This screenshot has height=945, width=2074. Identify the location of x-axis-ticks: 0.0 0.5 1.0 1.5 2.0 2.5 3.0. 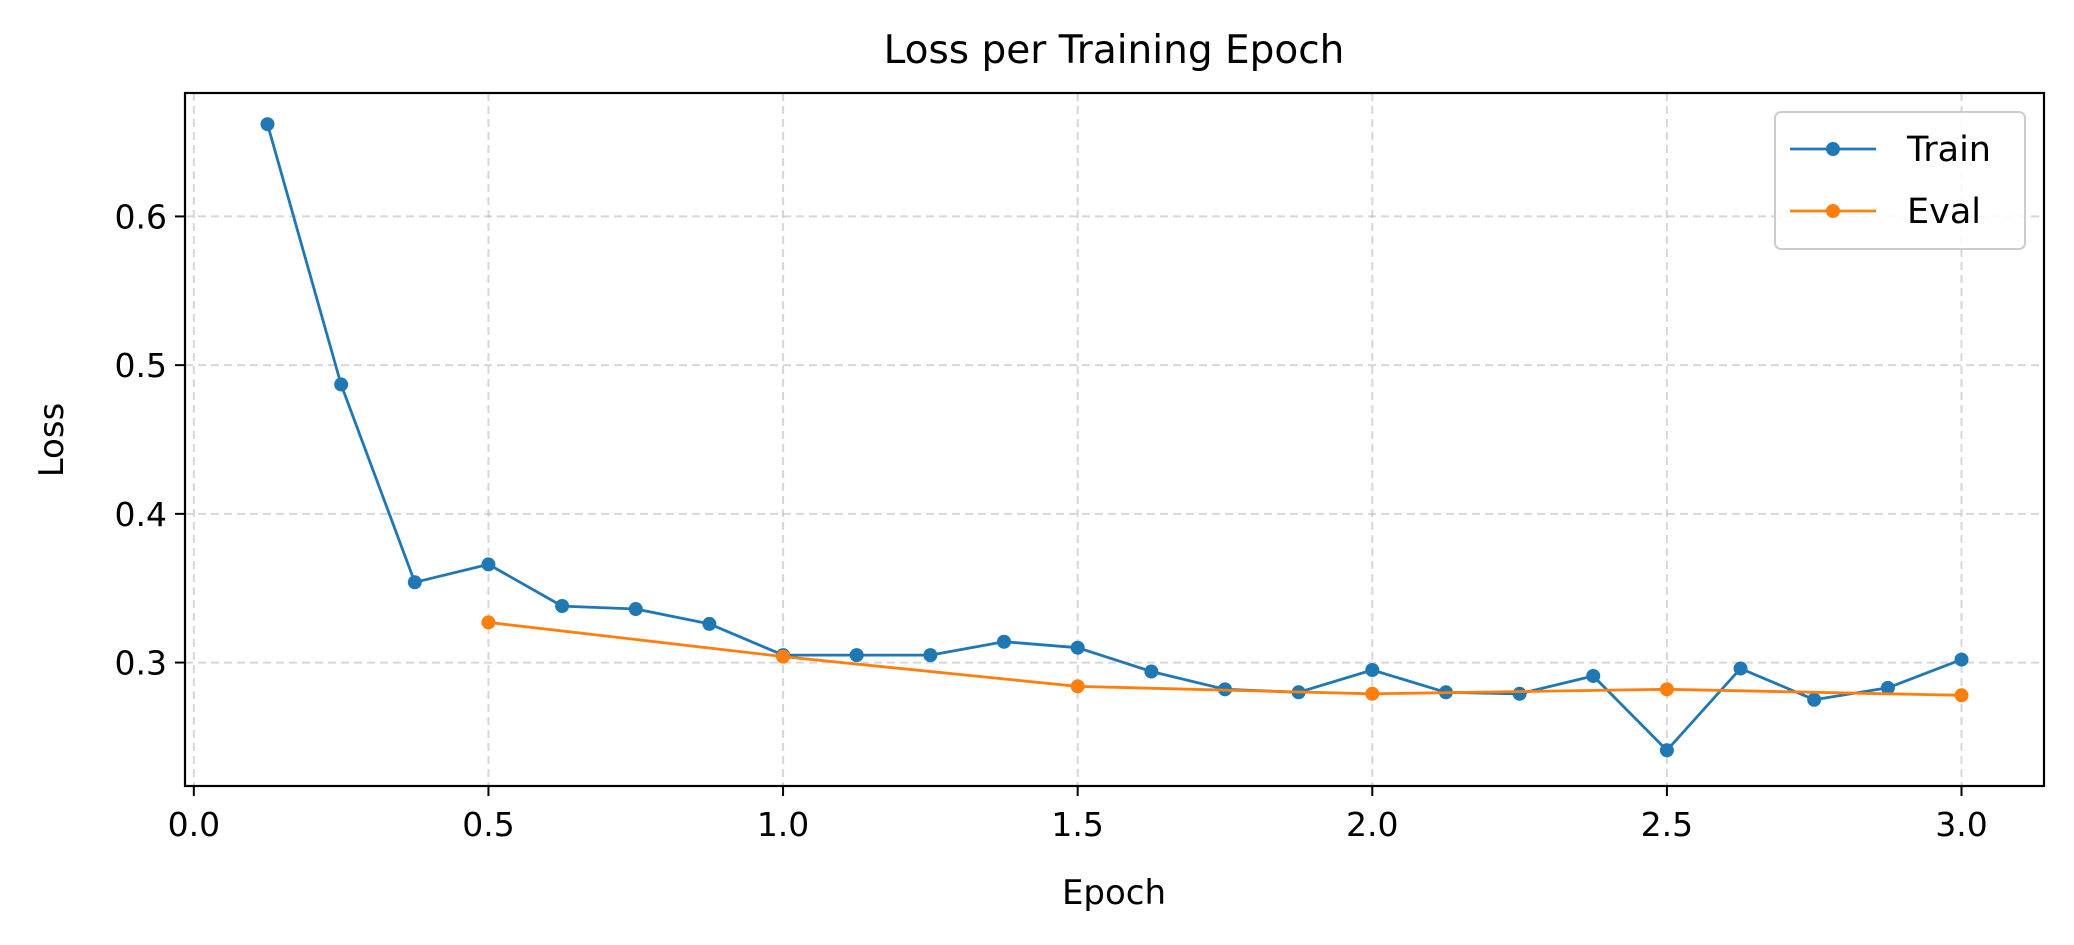
(1078, 815).